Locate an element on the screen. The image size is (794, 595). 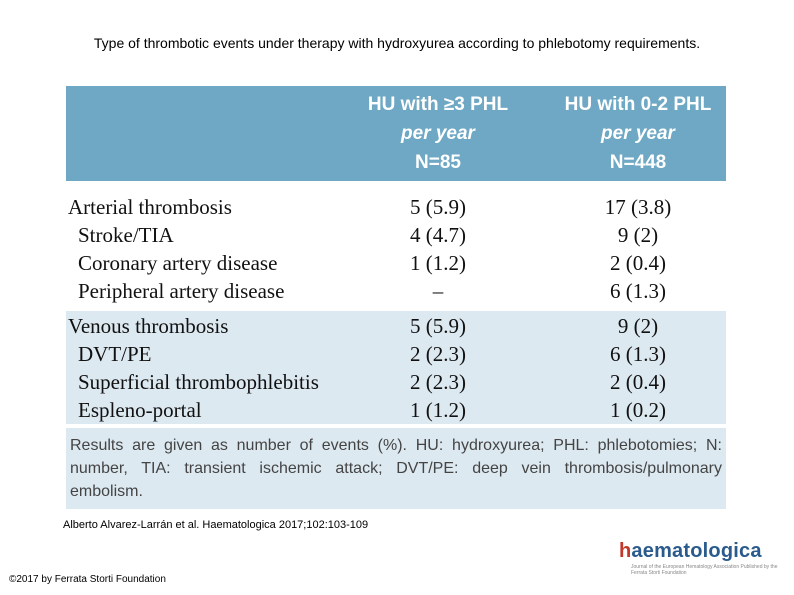
header-col-3plus-phl: HU with ≥3 PHL per year N=85 is located at coordinates (438, 133).